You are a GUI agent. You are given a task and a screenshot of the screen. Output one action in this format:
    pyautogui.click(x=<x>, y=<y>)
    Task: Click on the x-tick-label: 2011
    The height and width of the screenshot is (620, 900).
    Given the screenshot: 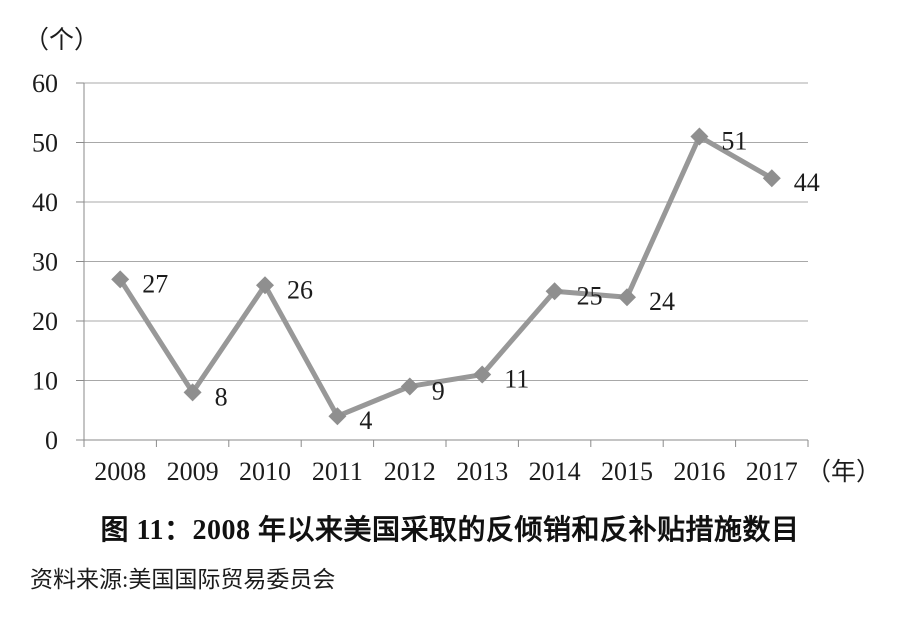 What is the action you would take?
    pyautogui.click(x=337, y=471)
    